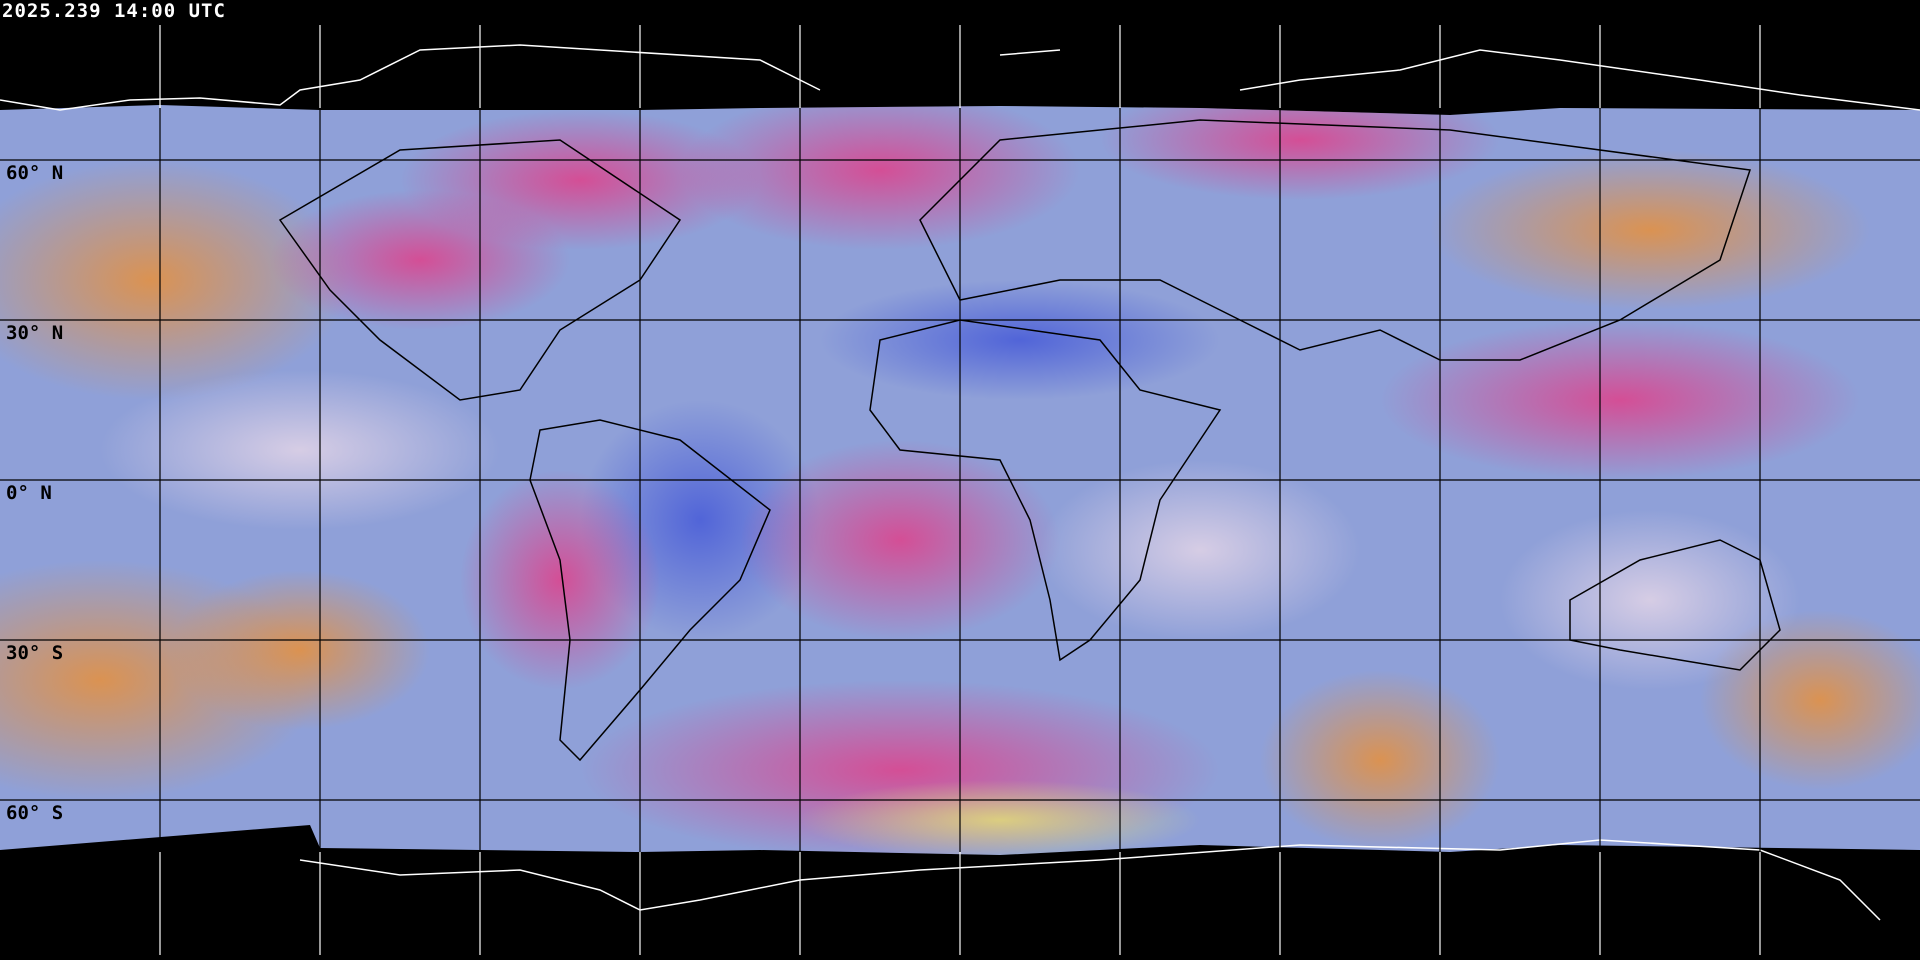  Describe the element at coordinates (29, 493) in the screenshot. I see `latitude-label-0n: 0° N` at that location.